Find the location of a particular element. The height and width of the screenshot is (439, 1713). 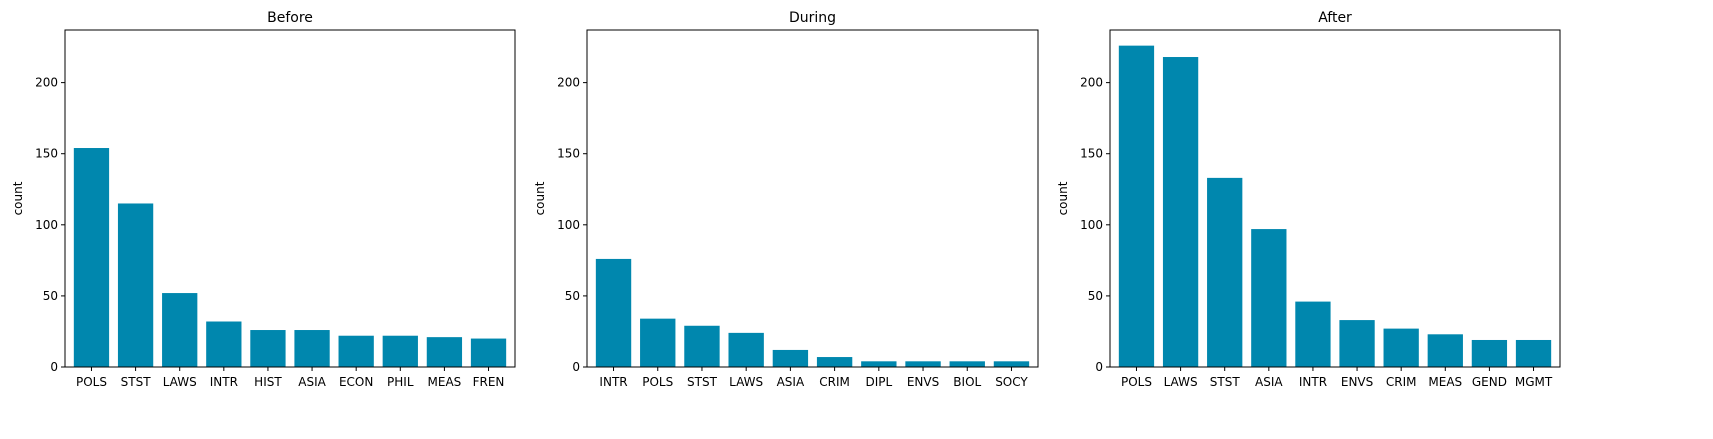

bar-mgmt is located at coordinates (1533, 353).